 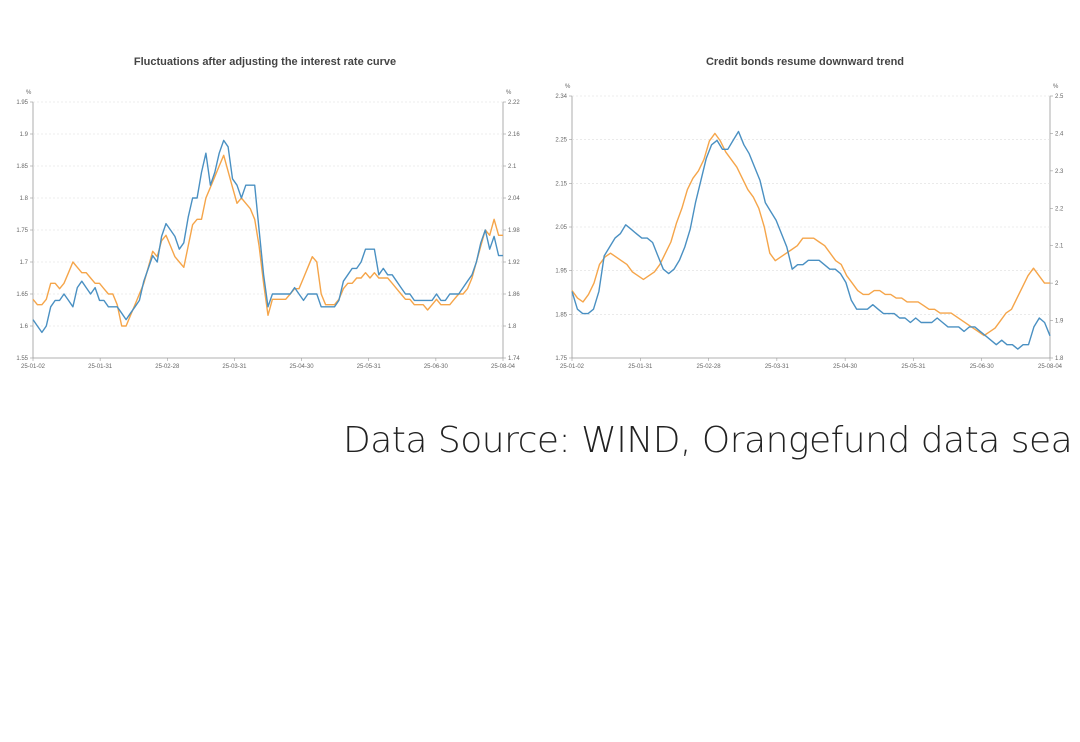 What do you see at coordinates (514, 103) in the screenshot?
I see `y-right-tick-label: 2.22` at bounding box center [514, 103].